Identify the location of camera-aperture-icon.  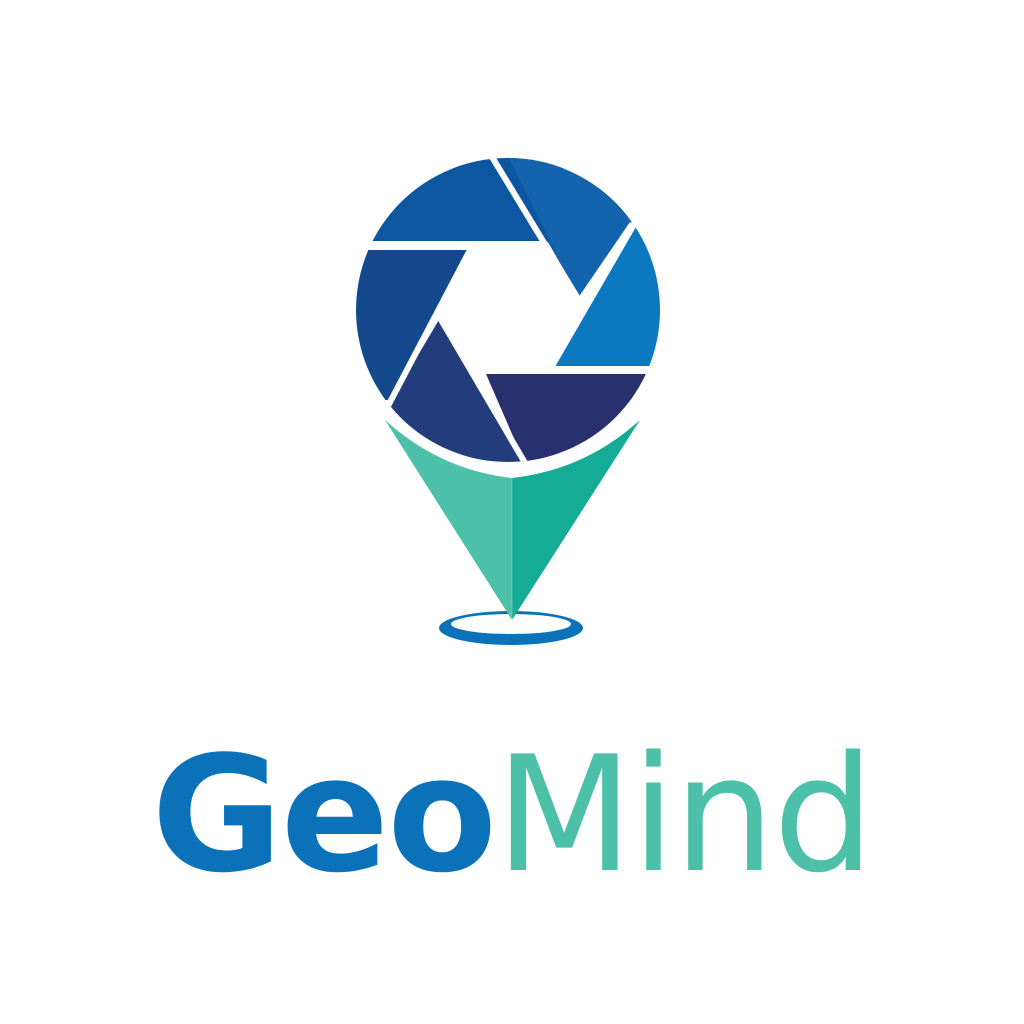
(508, 310).